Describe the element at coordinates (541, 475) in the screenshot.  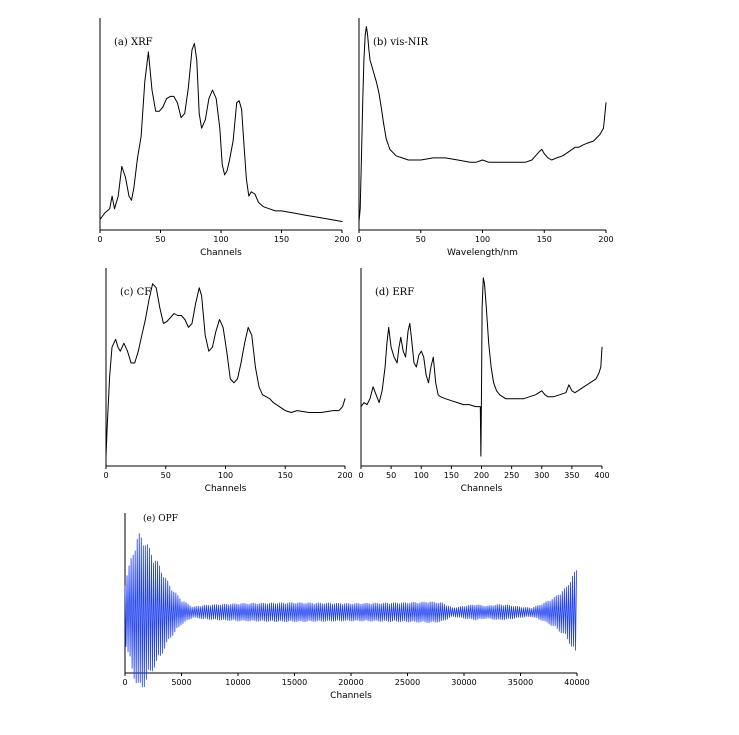
I see `x-tick-label: 300` at that location.